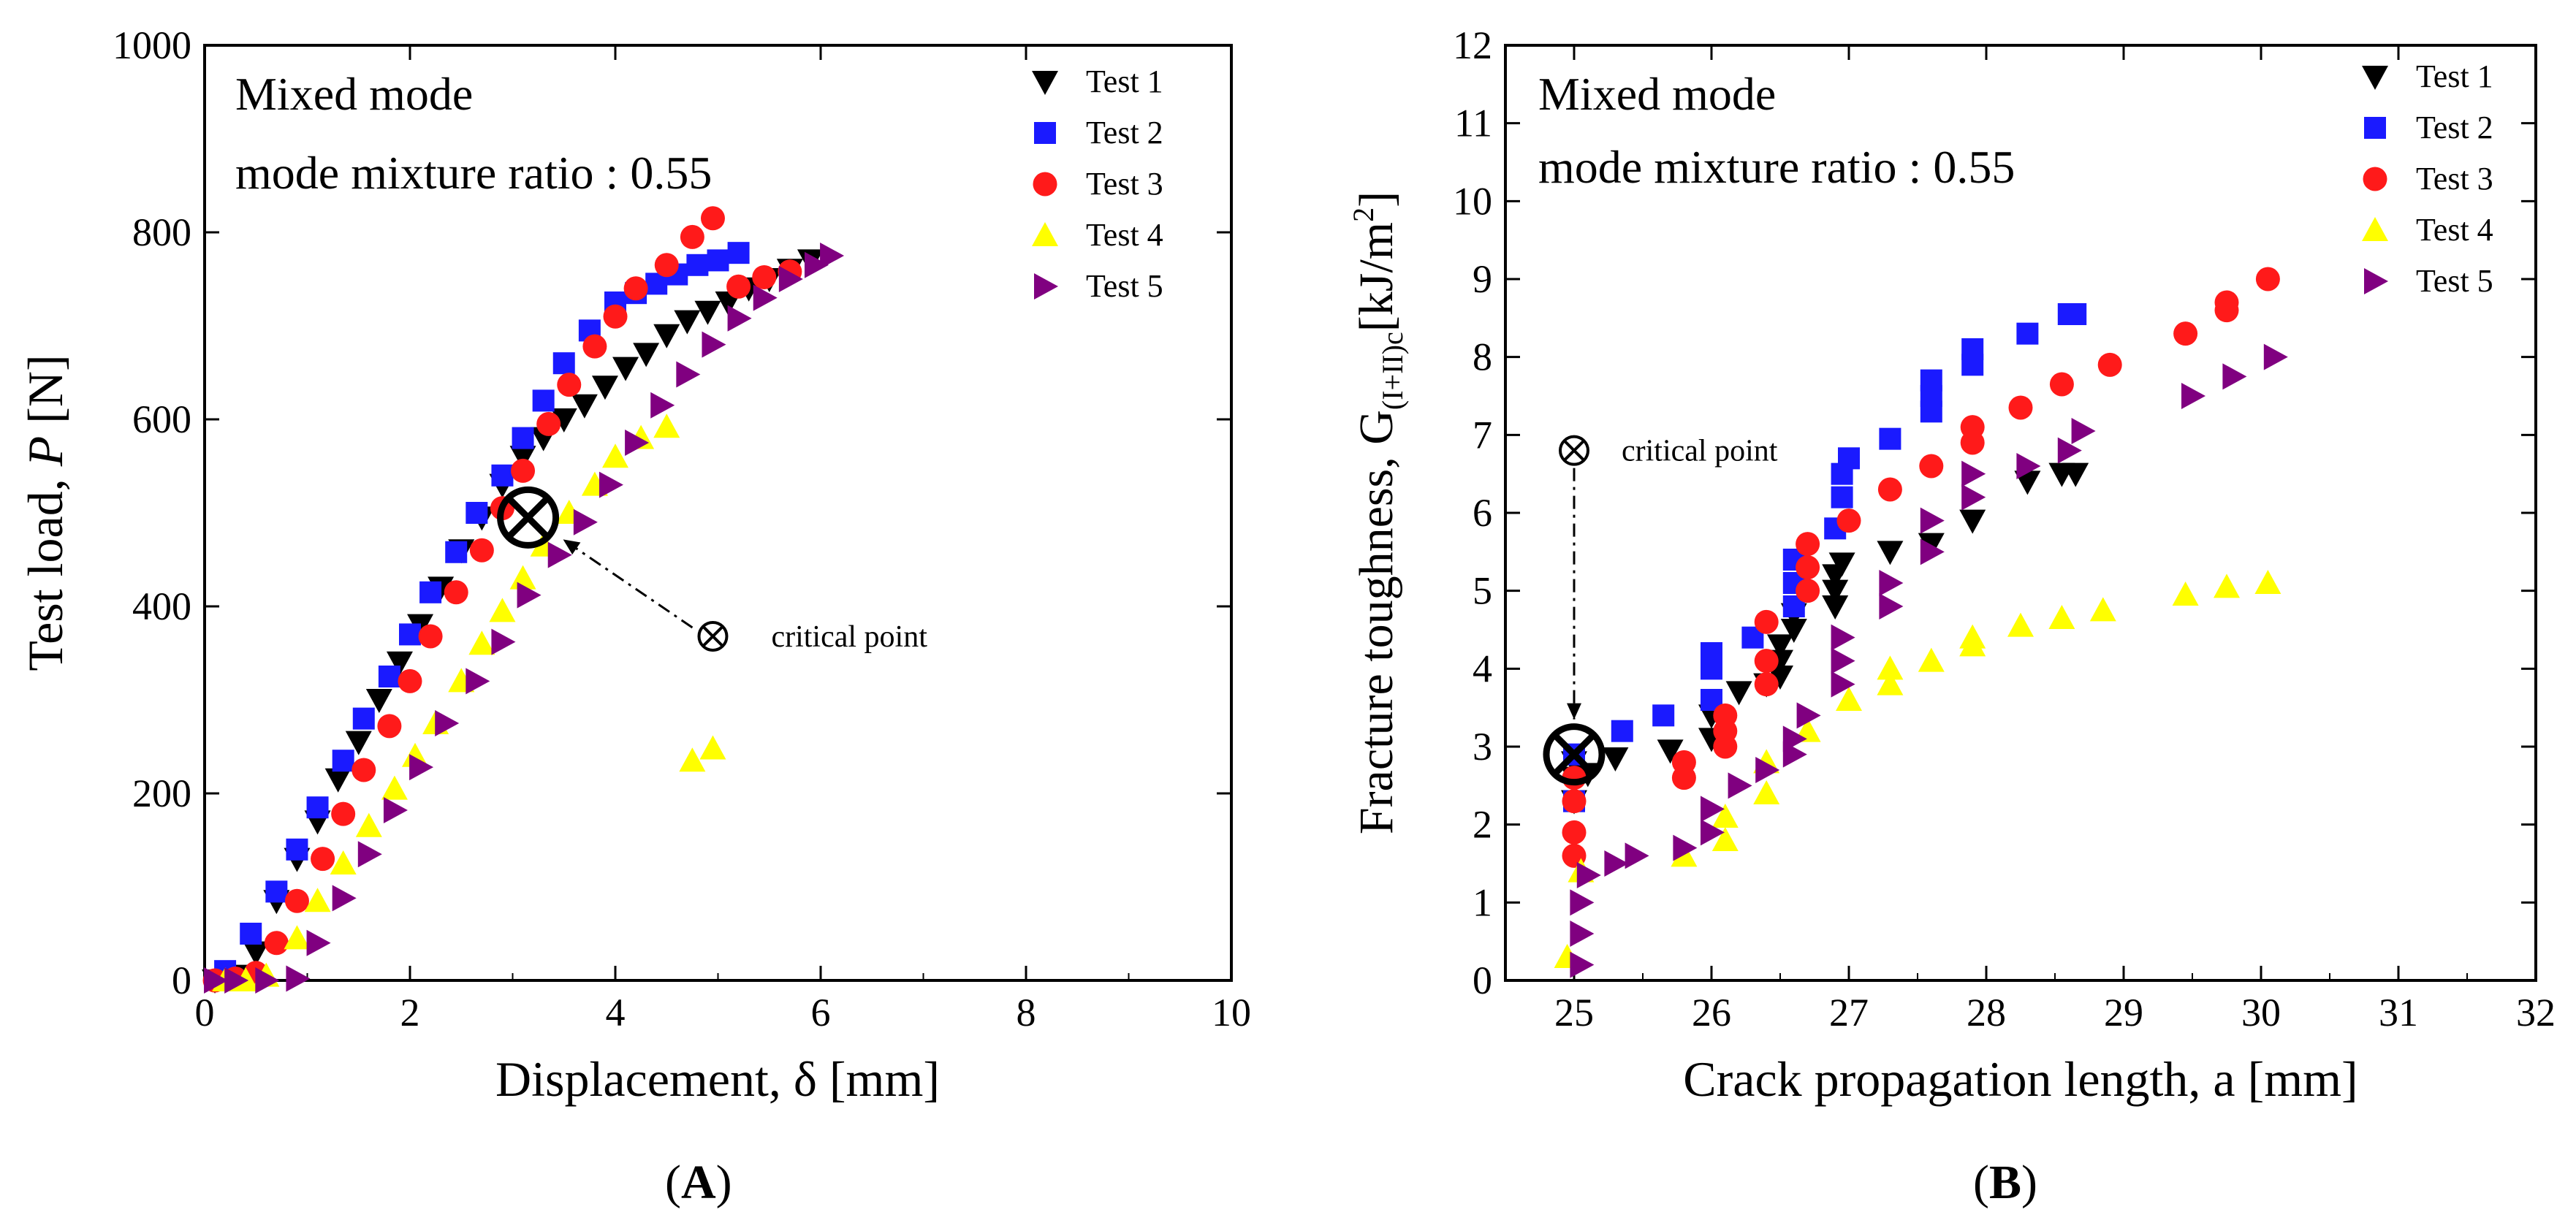 Image resolution: width=2576 pixels, height=1231 pixels. Describe the element at coordinates (2029, 1182) in the screenshot. I see `panel-label-b-close: )` at that location.